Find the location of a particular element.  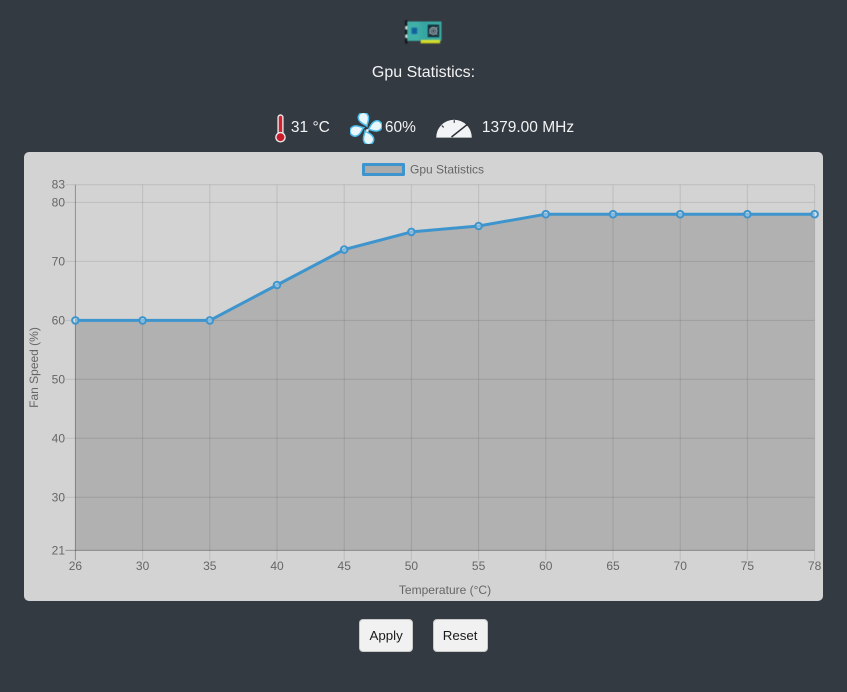

svg-text: Gpu Statistics is located at coordinates (447, 170).